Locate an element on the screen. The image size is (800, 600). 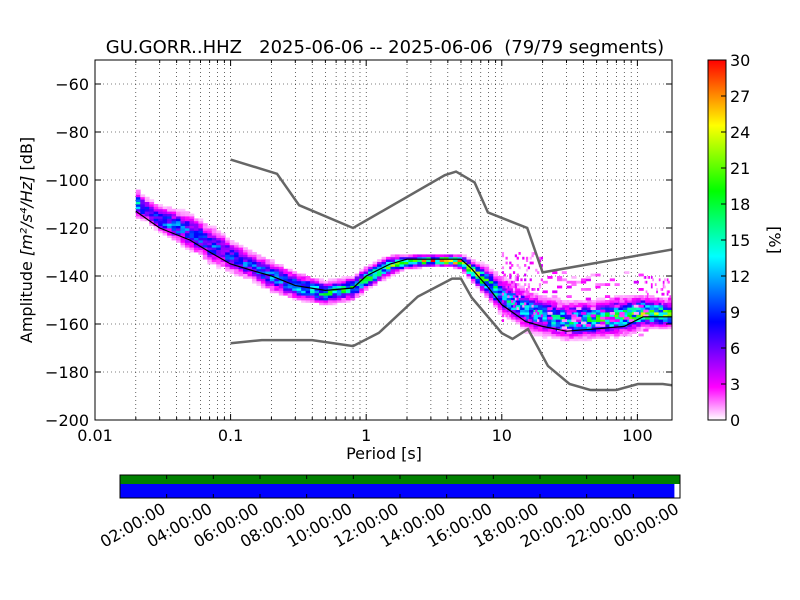
x-tick-label: 100 is located at coordinates (637, 435).